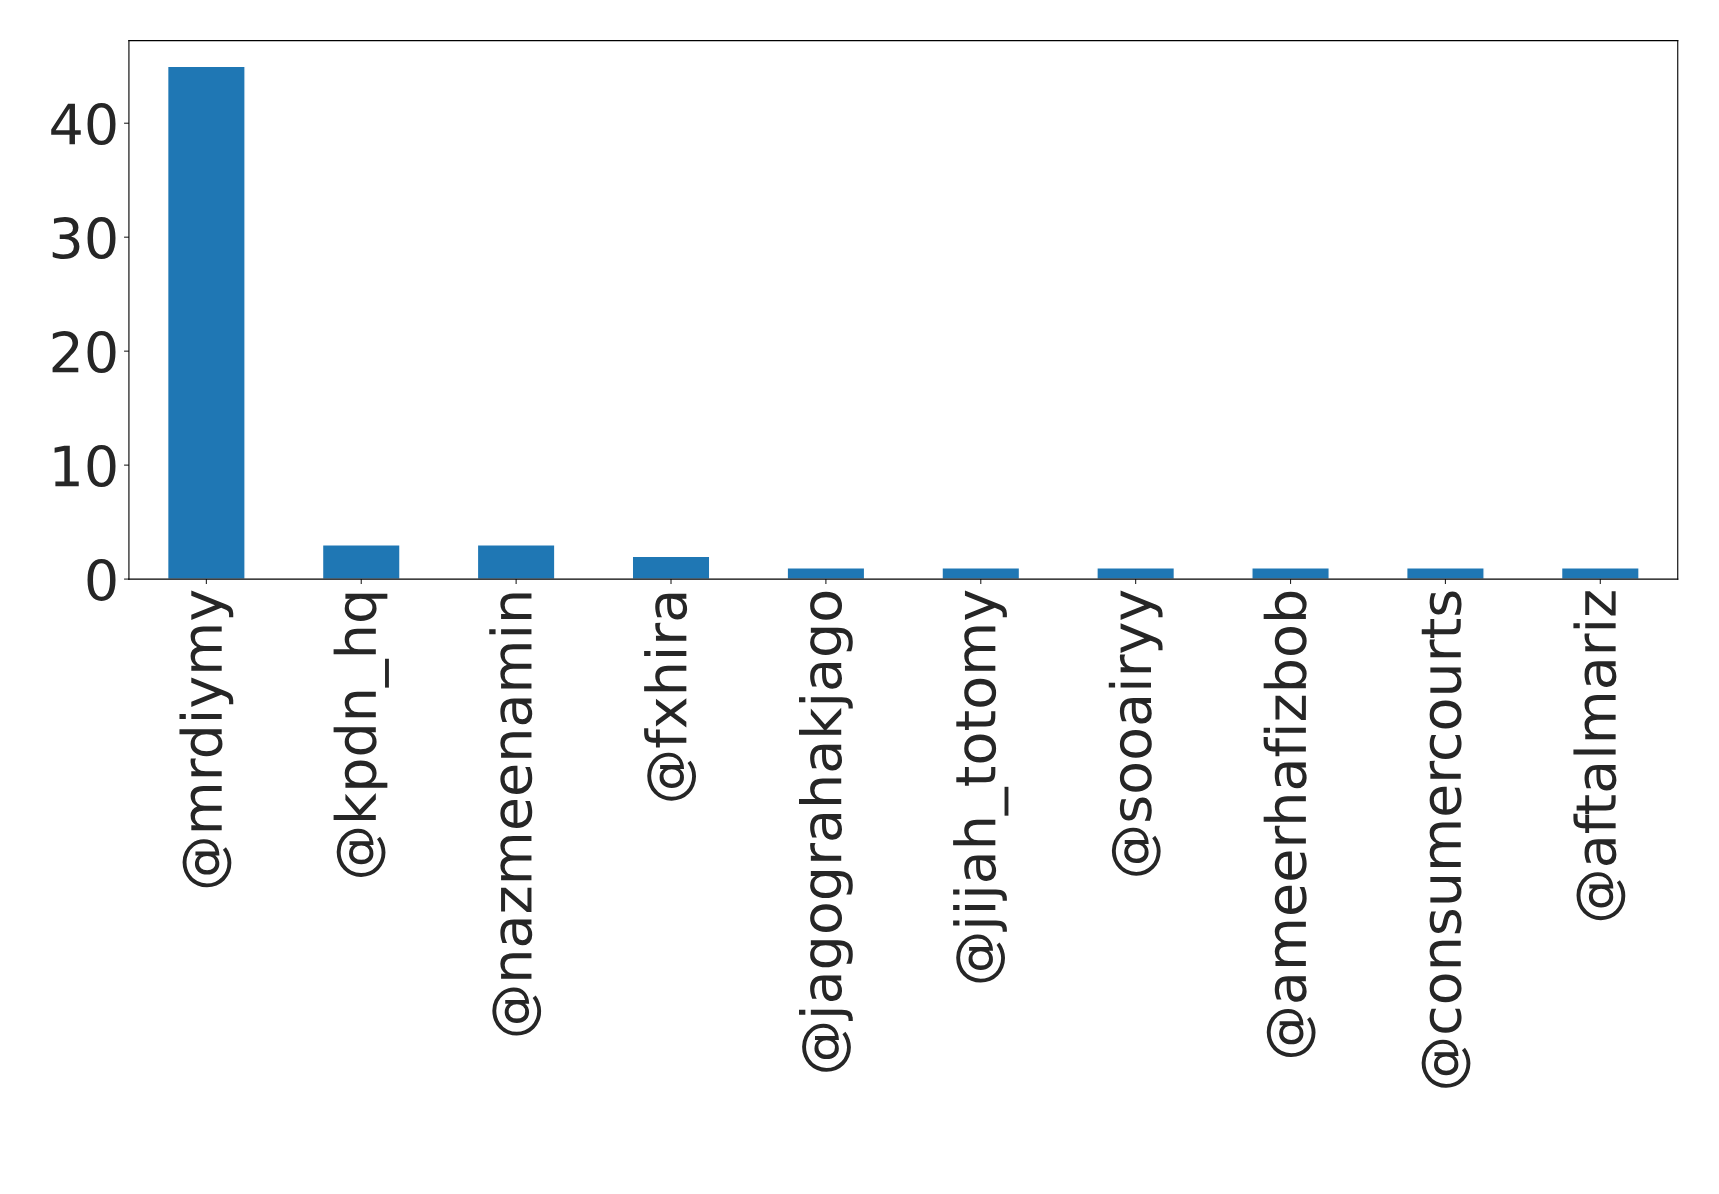  What do you see at coordinates (1135, 733) in the screenshot?
I see `x-tick-label: @sooairyy` at bounding box center [1135, 733].